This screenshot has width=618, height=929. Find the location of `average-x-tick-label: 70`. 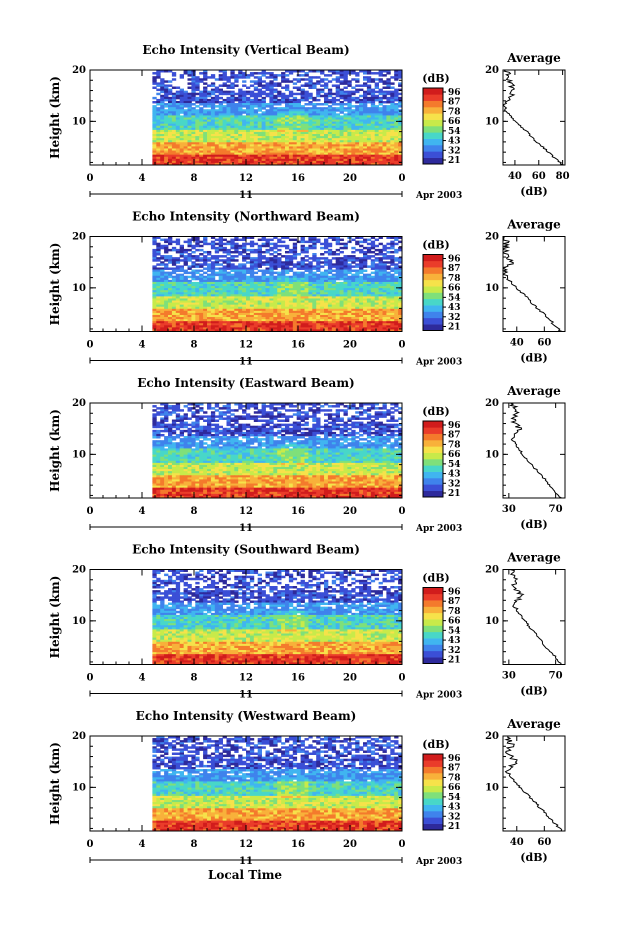

average-x-tick-label: 70 is located at coordinates (556, 509).